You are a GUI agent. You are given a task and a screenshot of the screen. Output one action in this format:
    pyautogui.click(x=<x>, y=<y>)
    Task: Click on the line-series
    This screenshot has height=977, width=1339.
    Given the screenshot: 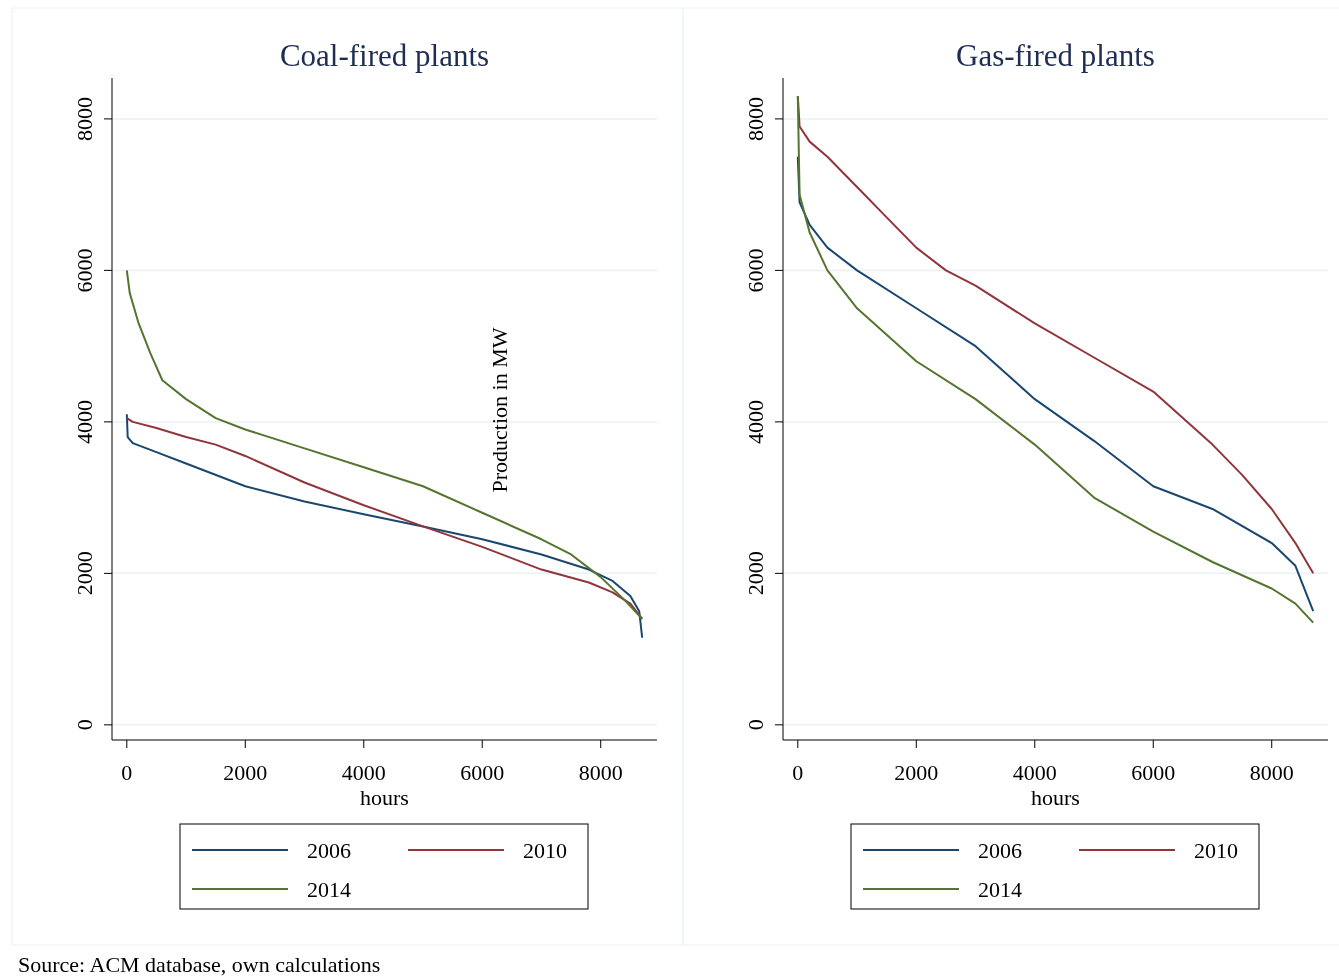 What is the action you would take?
    pyautogui.click(x=384, y=444)
    